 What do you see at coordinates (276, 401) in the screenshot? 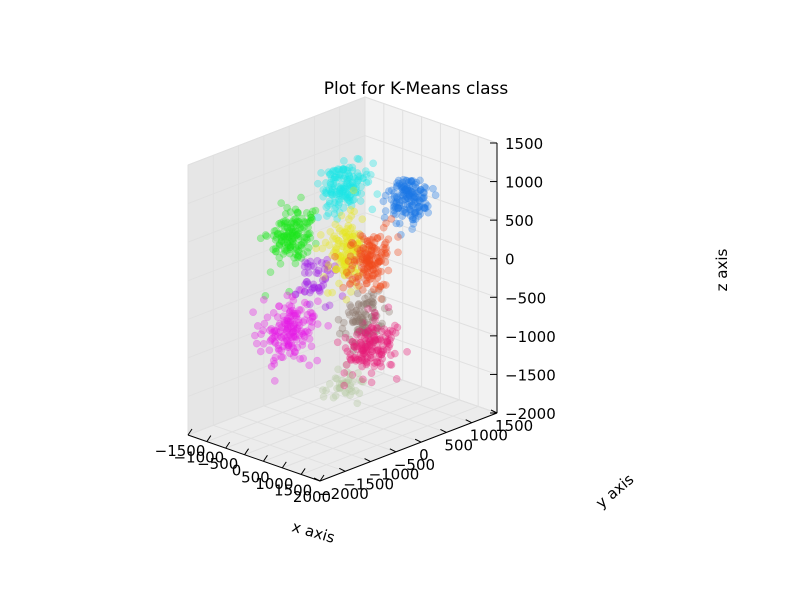
I see `grid-line-z-left` at bounding box center [276, 401].